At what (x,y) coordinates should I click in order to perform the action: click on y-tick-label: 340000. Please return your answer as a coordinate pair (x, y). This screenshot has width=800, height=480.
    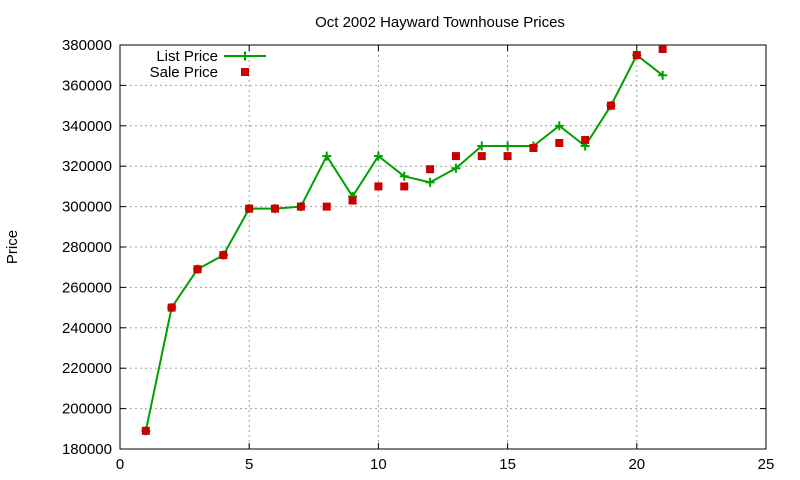
    Looking at the image, I should click on (87, 126).